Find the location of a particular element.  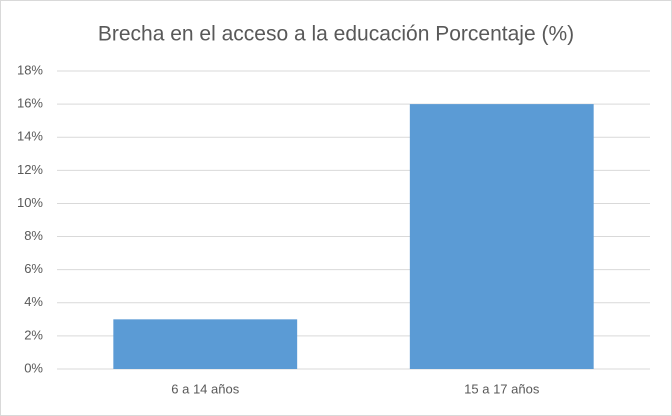

y-tick-label: 10% is located at coordinates (30, 202).